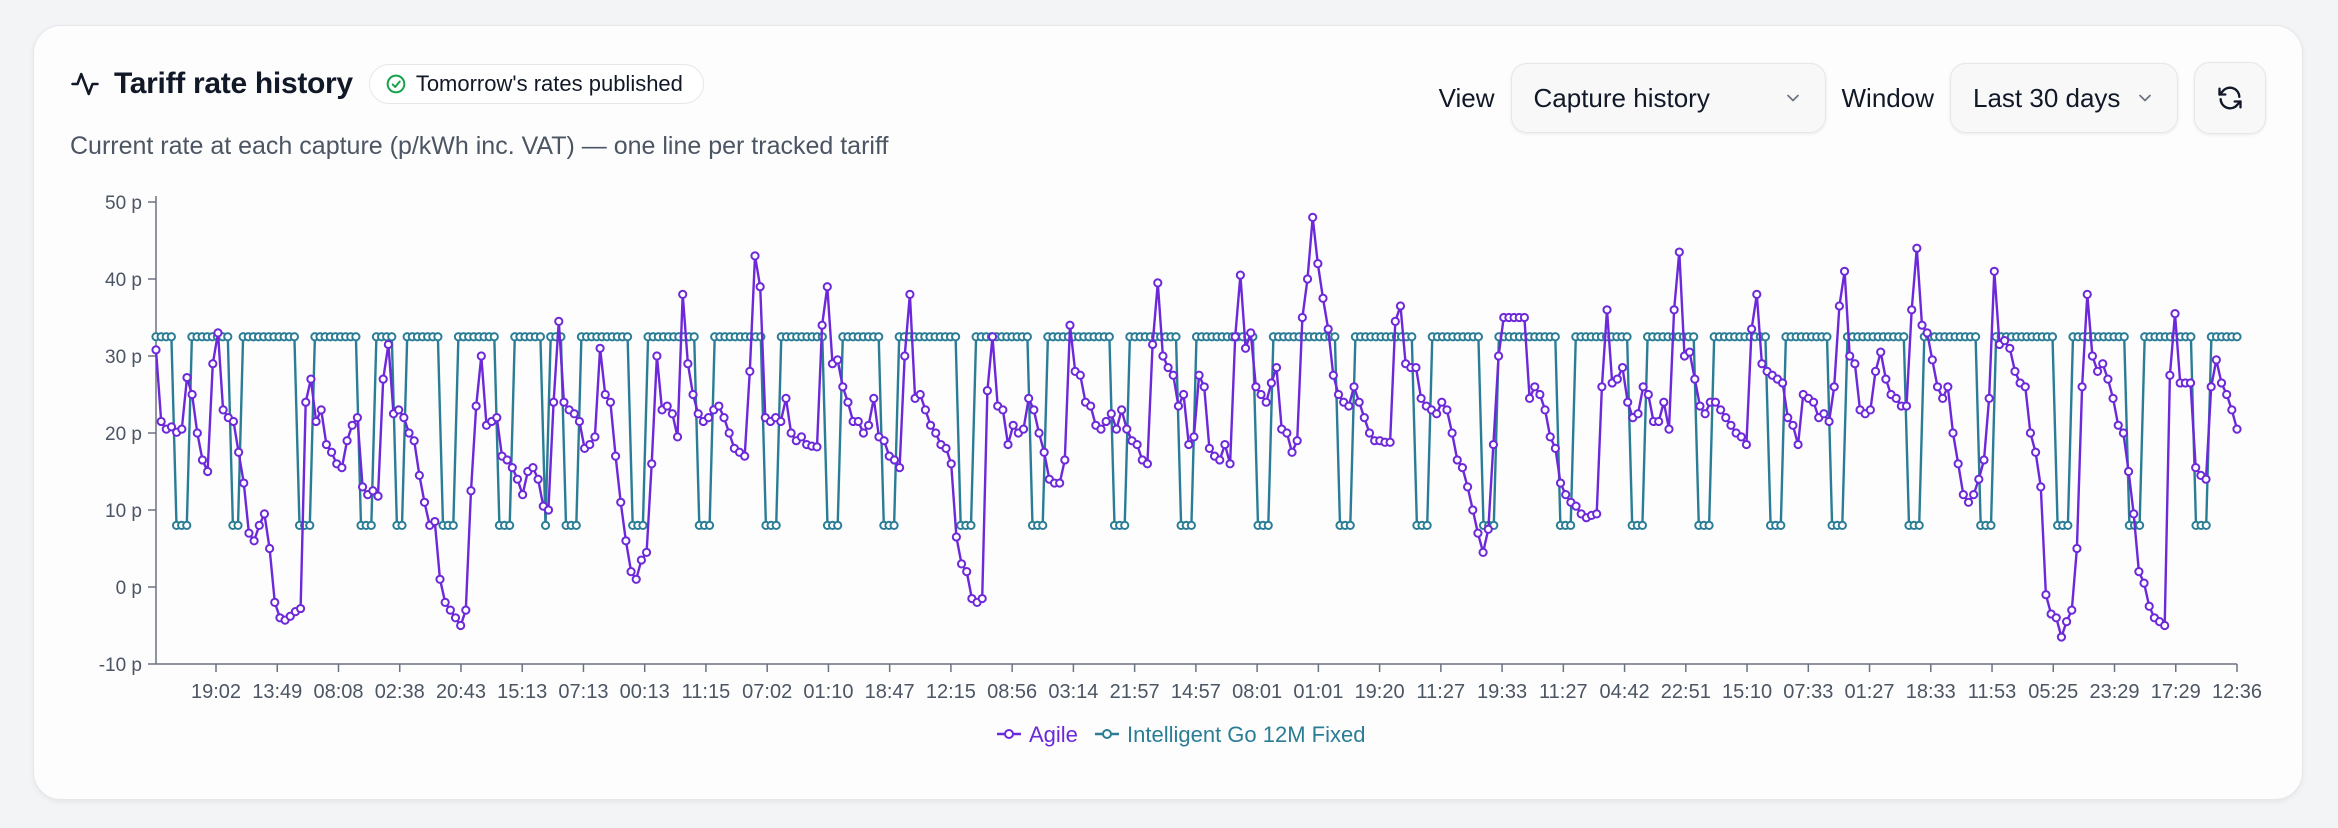  Describe the element at coordinates (828, 692) in the screenshot. I see `x-tick-label: 01:10` at that location.